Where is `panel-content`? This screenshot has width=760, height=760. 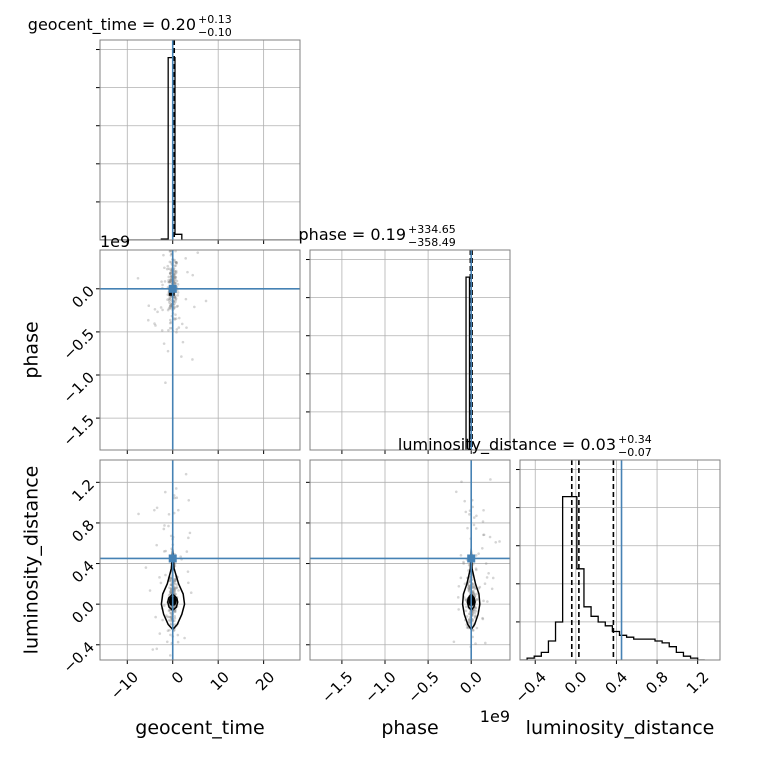
panel-content is located at coordinates (200, 330).